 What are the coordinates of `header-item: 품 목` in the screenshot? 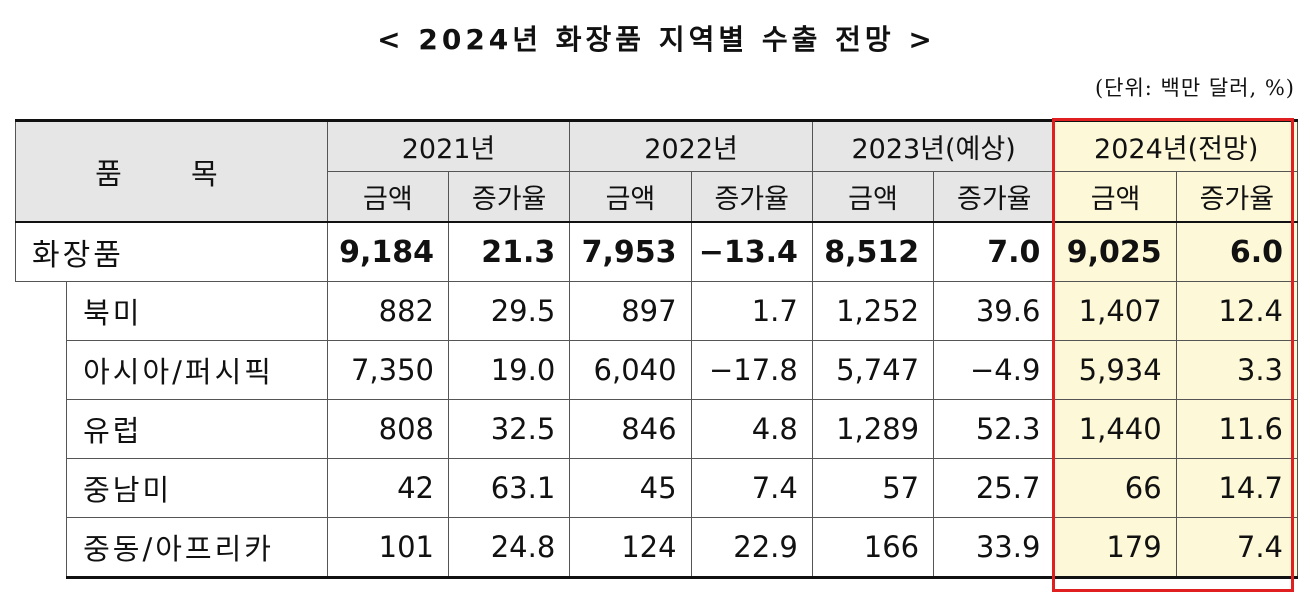 It's located at (171, 171).